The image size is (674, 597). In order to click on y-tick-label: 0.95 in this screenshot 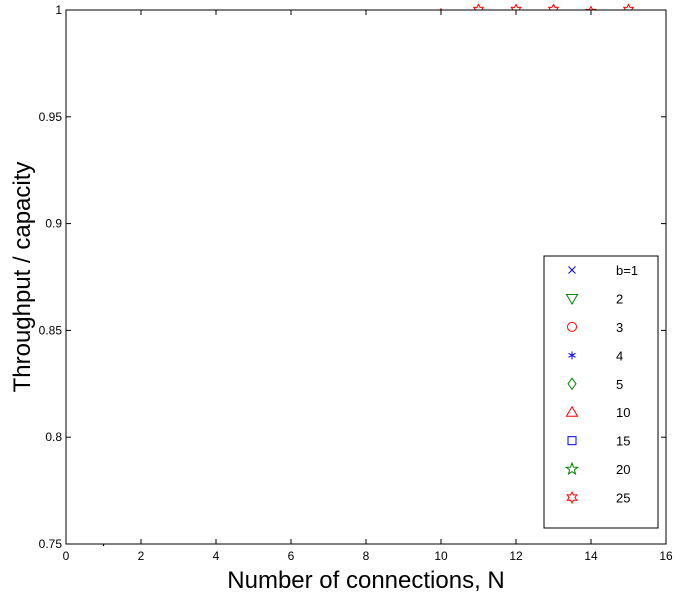, I will do `click(51, 117)`.